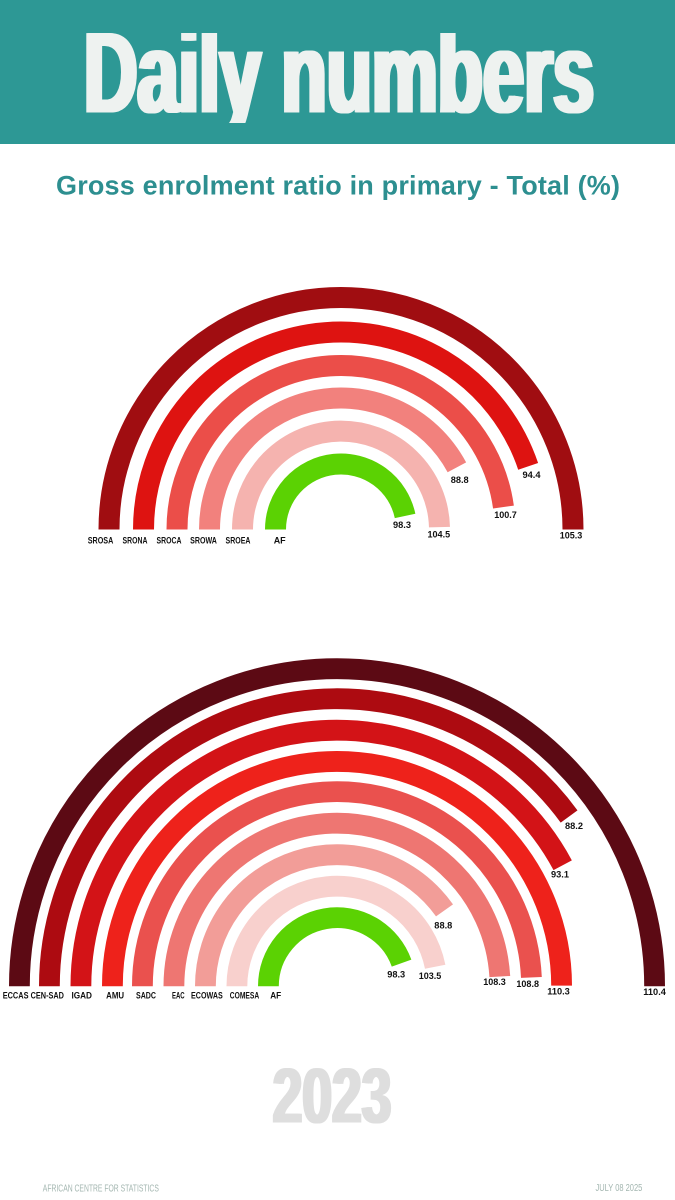 Image resolution: width=675 pixels, height=1200 pixels. I want to click on svg-text: EAC, so click(178, 996).